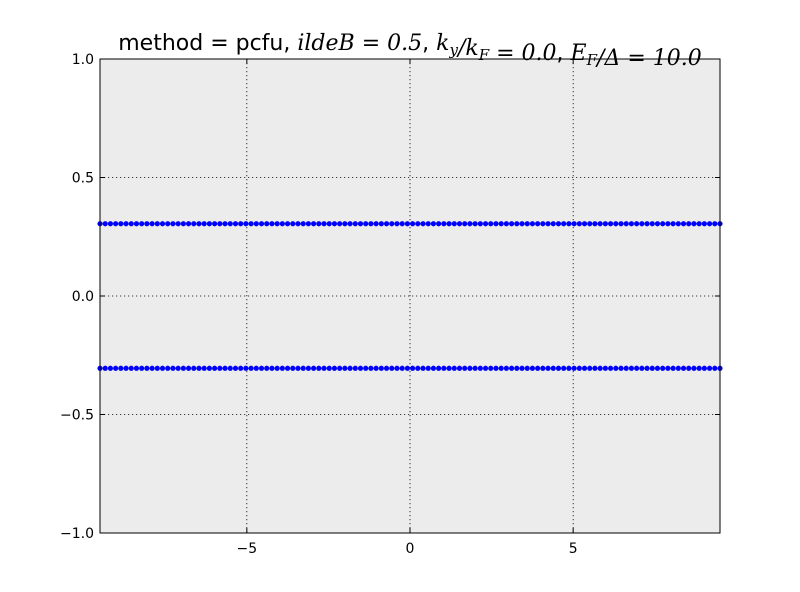 The image size is (800, 592). Describe the element at coordinates (77, 534) in the screenshot. I see `y-tick-label: −1.0` at that location.